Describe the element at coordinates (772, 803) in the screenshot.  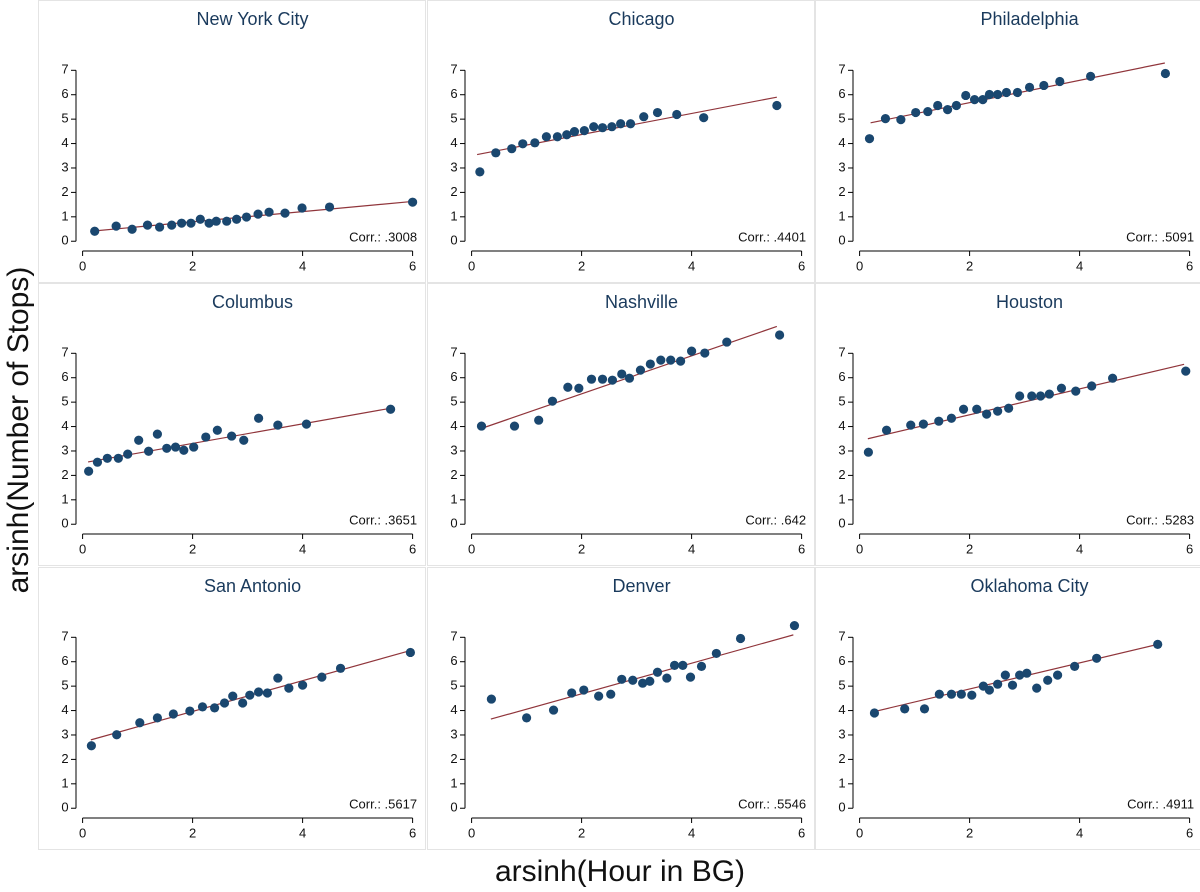
I see `annotation: Corr.: .5546` at that location.